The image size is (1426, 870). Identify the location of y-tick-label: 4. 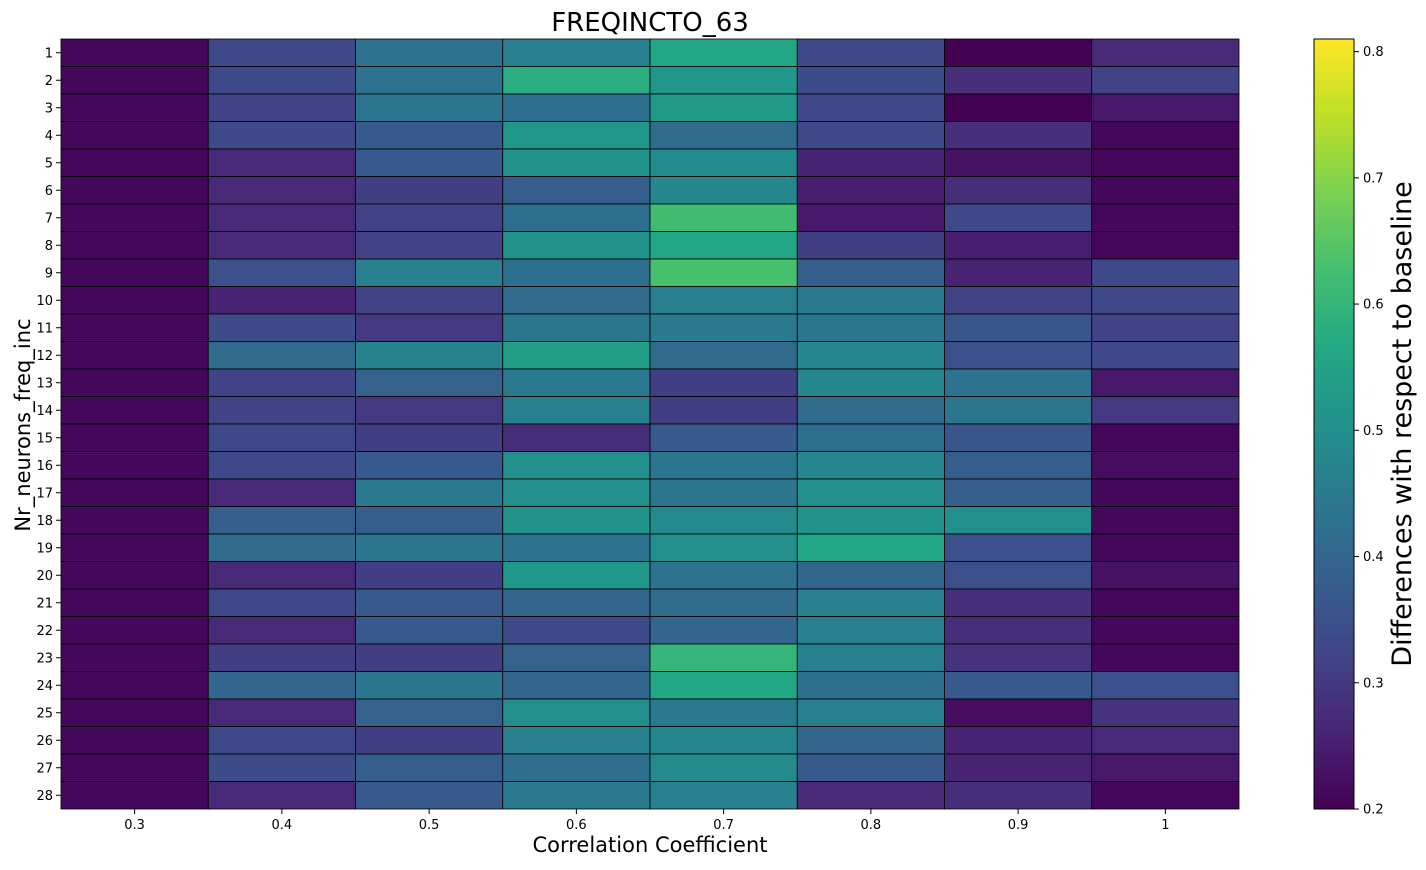
(49, 136).